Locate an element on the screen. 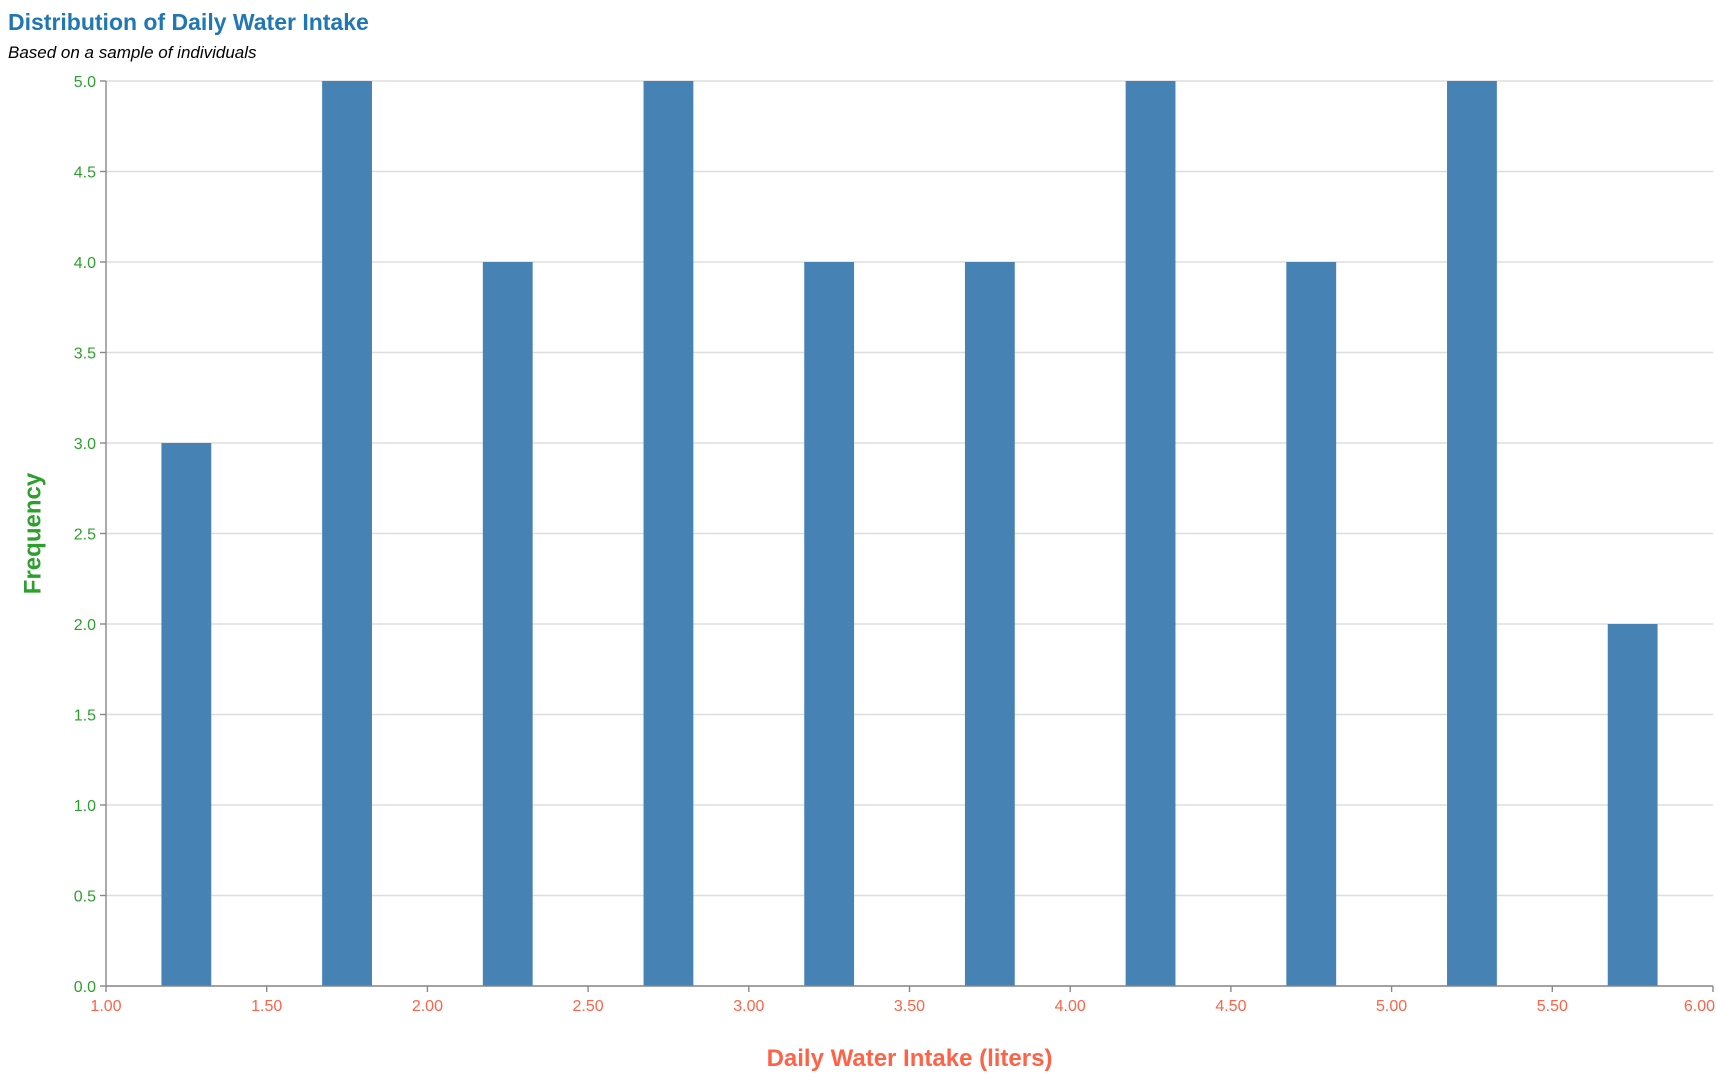  y-tick-label: 1.0 is located at coordinates (85, 806).